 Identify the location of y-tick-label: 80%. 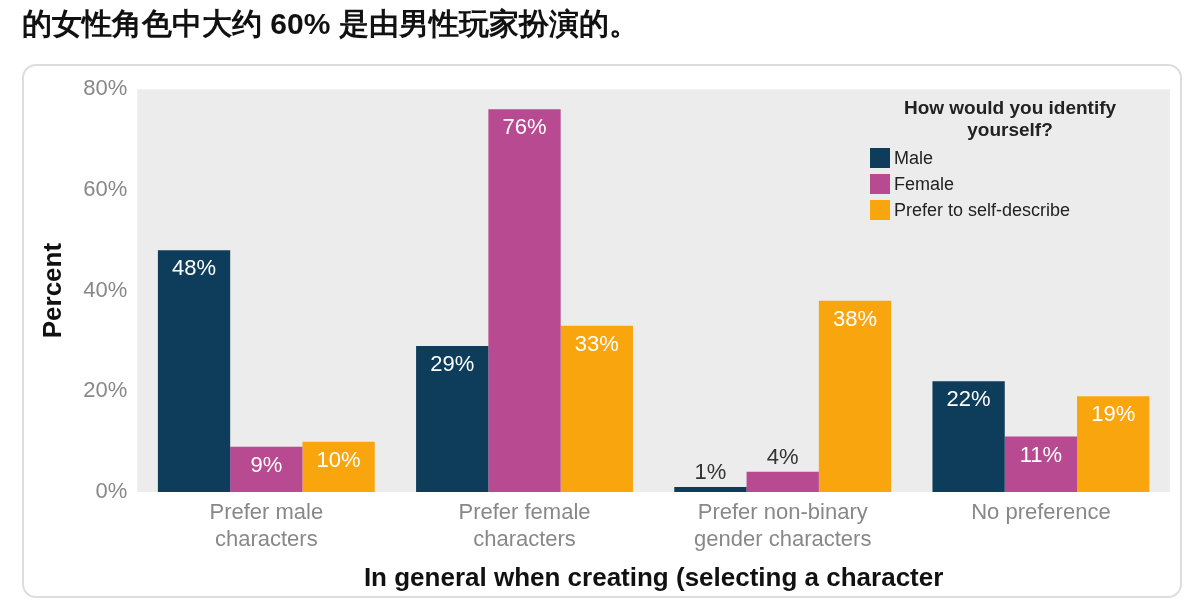
(105, 88).